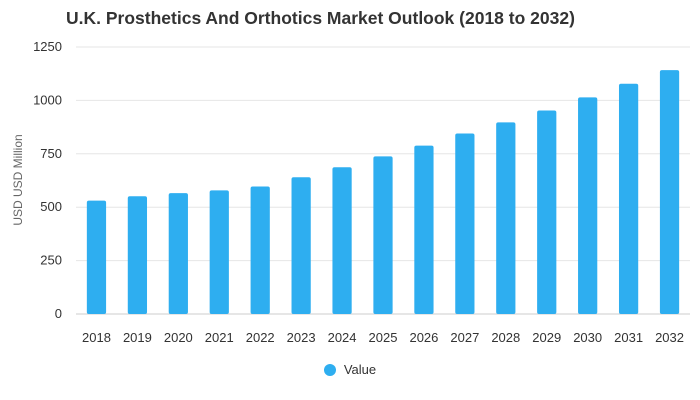 The image size is (700, 400). What do you see at coordinates (546, 337) in the screenshot?
I see `x-tick-label: 2029` at bounding box center [546, 337].